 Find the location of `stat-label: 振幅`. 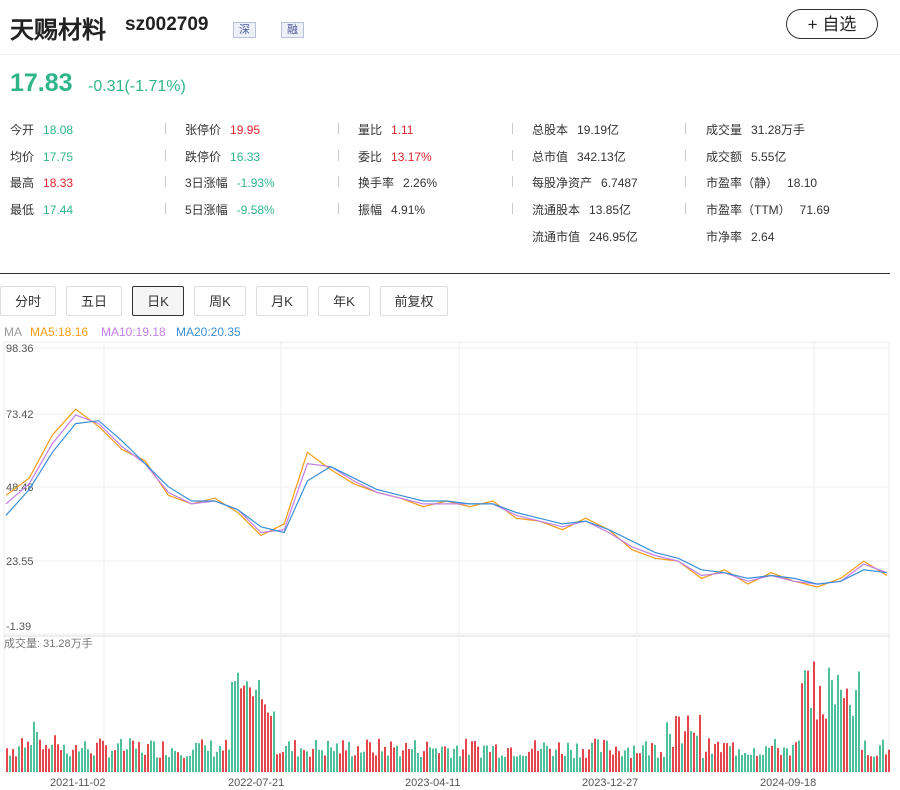

stat-label: 振幅 is located at coordinates (370, 210).